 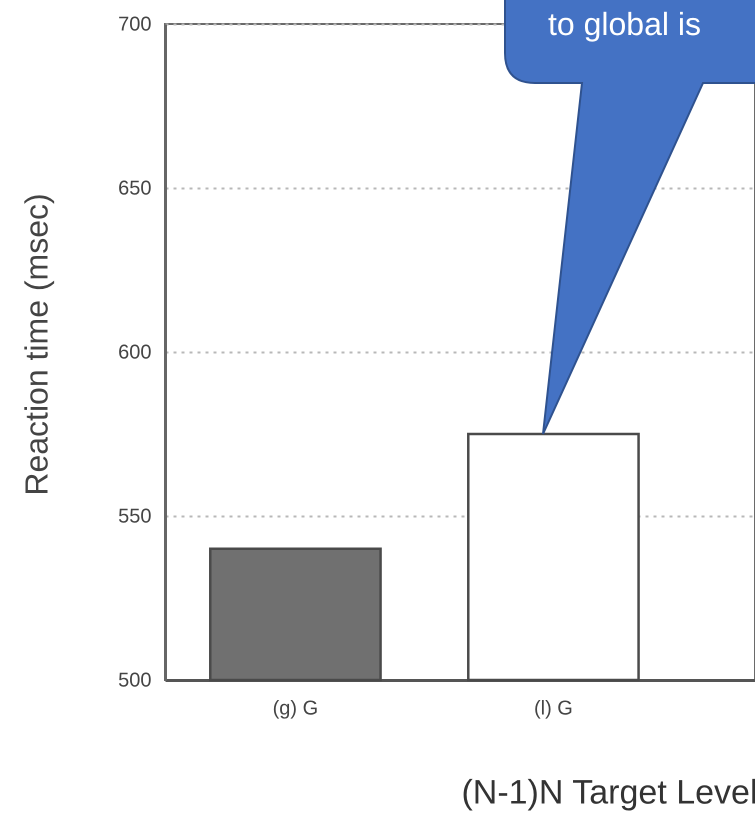 What do you see at coordinates (553, 709) in the screenshot?
I see `x-tick-label: (l) G` at bounding box center [553, 709].